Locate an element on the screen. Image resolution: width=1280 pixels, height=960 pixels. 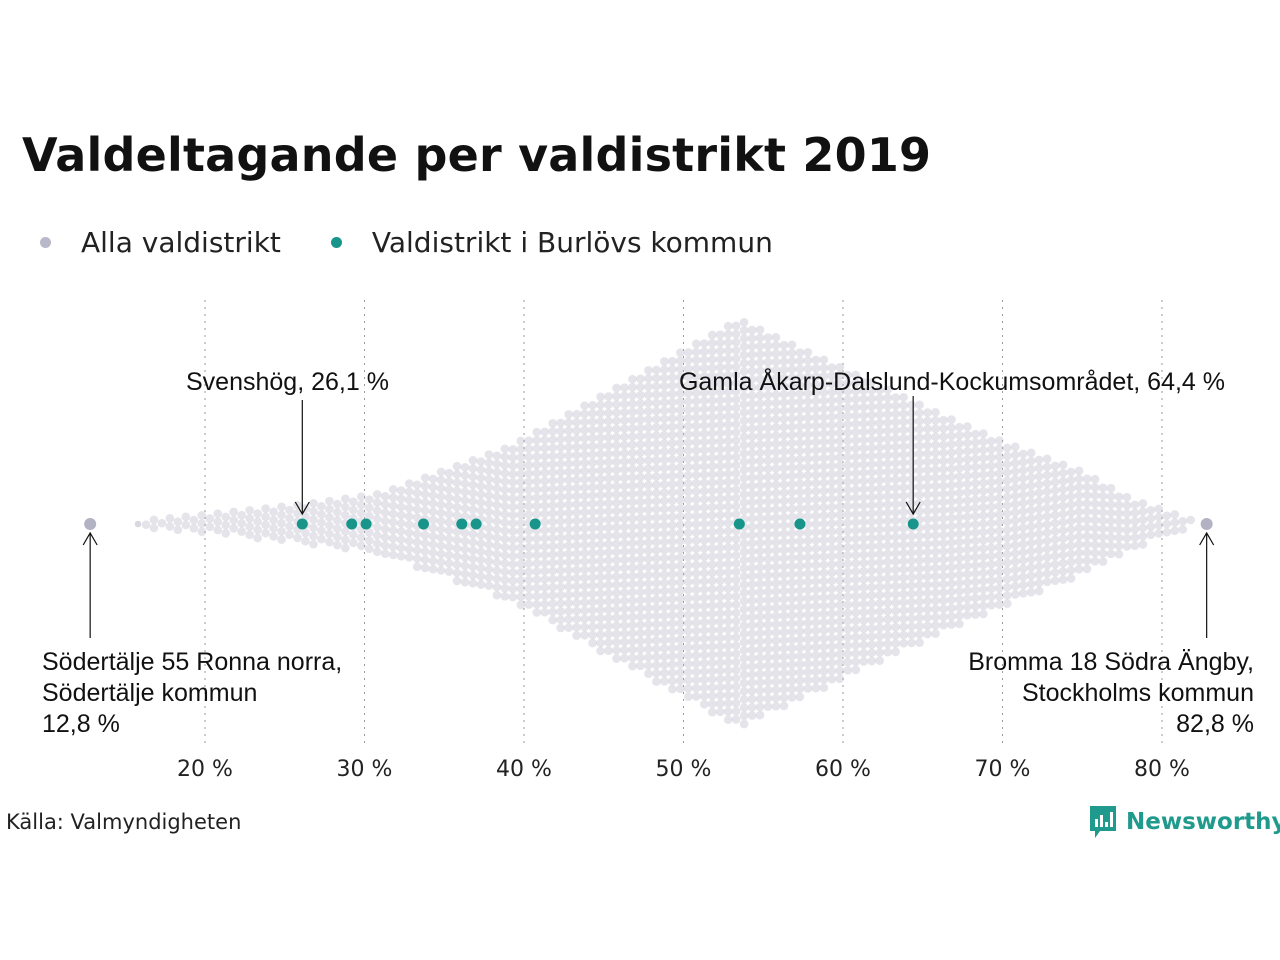
logo-text: Newsworthy is located at coordinates (1203, 822).